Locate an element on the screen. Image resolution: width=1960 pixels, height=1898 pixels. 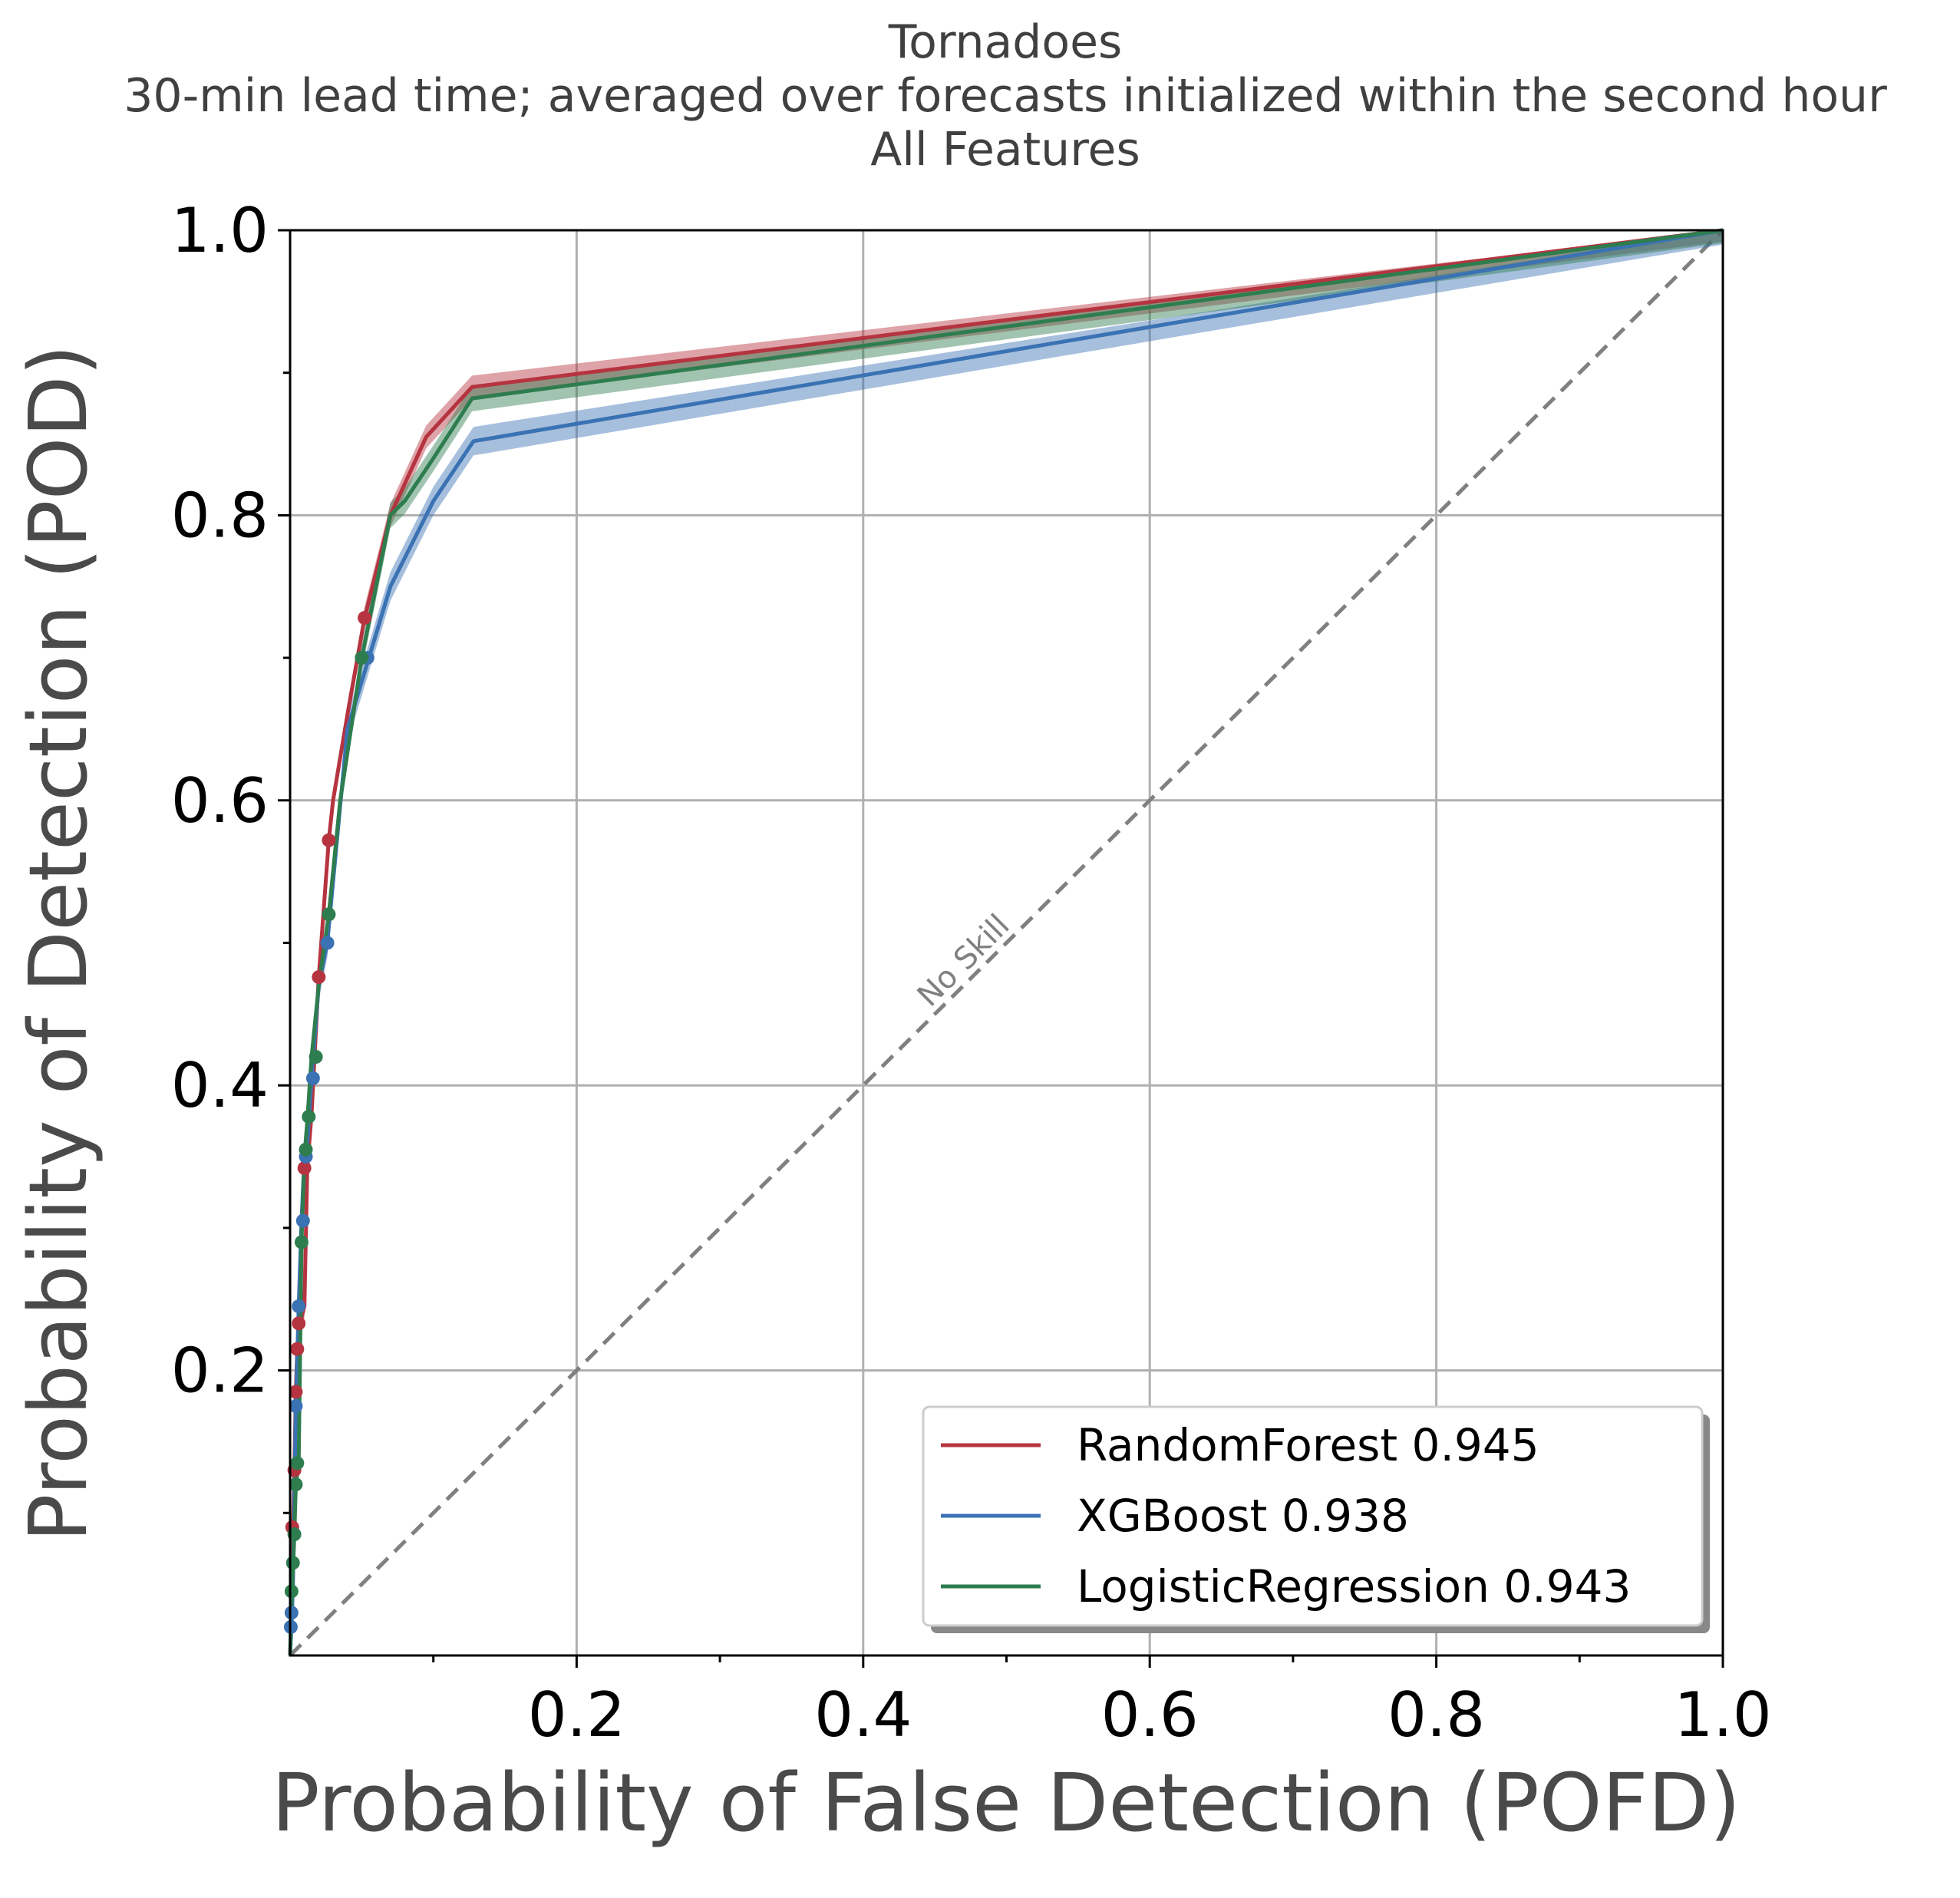
x-tick-label-2: 0.6 is located at coordinates (1150, 1715).